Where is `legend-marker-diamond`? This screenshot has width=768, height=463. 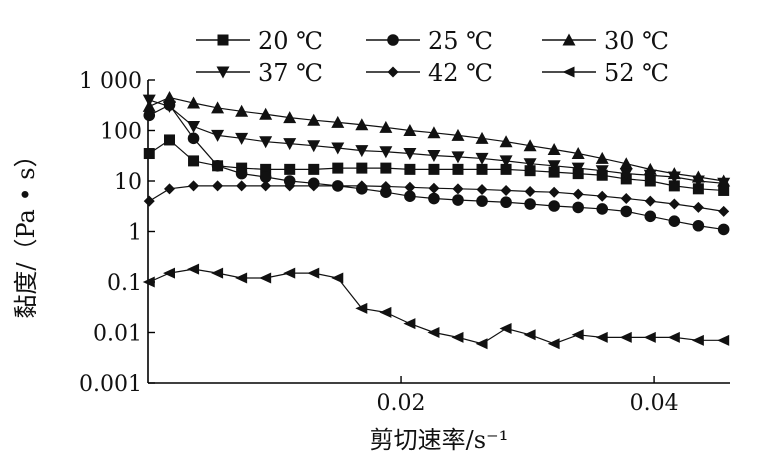
legend-marker-diamond is located at coordinates (393, 72).